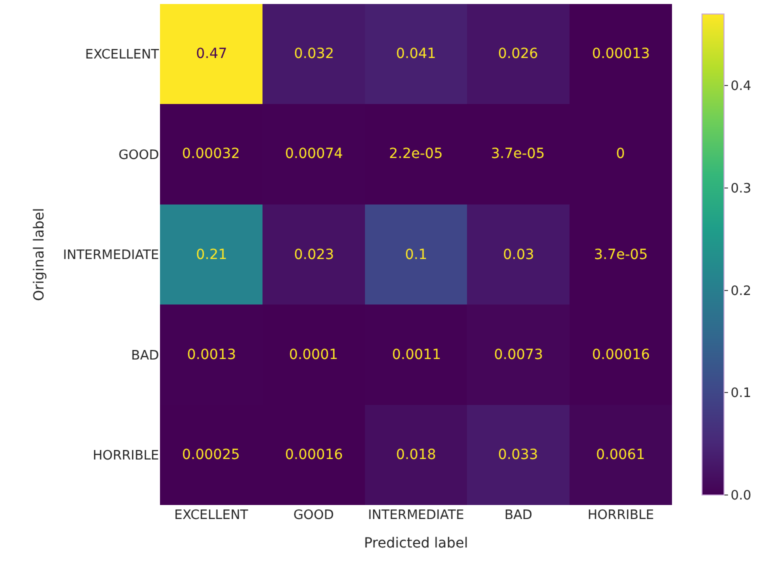 The width and height of the screenshot is (767, 565). Describe the element at coordinates (620, 455) in the screenshot. I see `data-label: 0.0061` at that location.